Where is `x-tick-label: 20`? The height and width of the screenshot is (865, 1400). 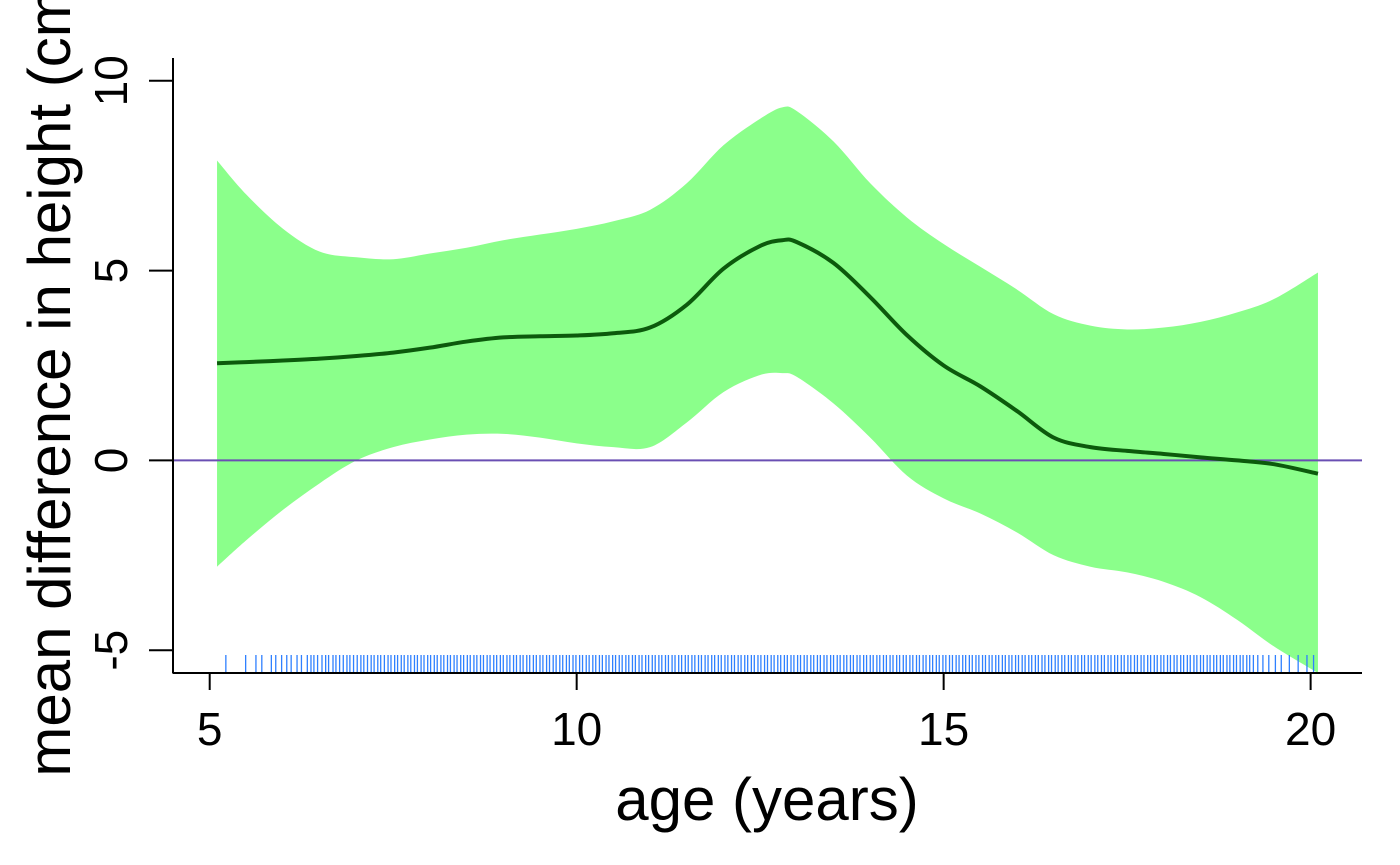 x-tick-label: 20 is located at coordinates (1310, 729).